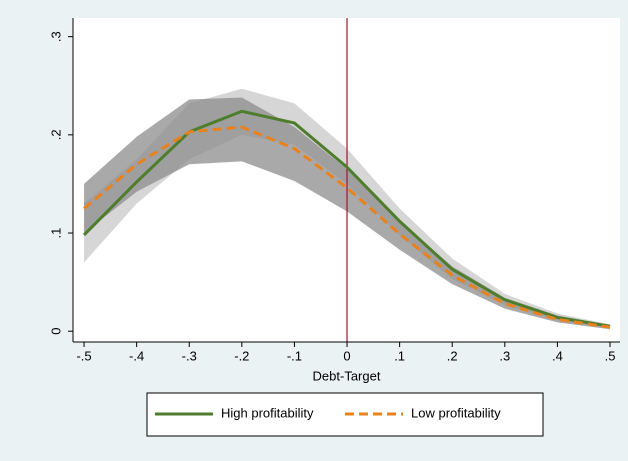 This screenshot has height=461, width=628. I want to click on x-tick-label: 0, so click(346, 355).